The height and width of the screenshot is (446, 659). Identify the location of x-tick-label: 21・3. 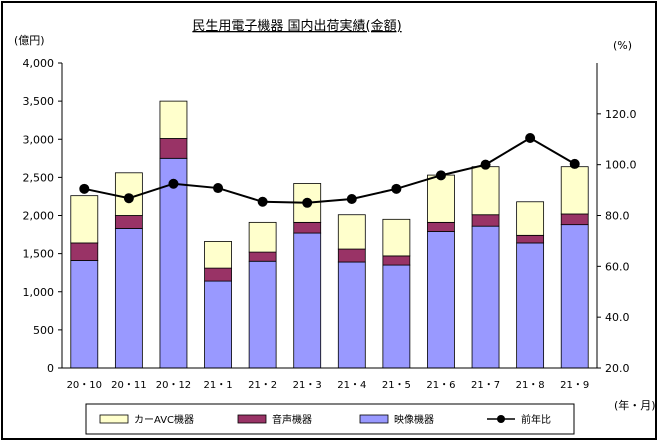
(307, 385).